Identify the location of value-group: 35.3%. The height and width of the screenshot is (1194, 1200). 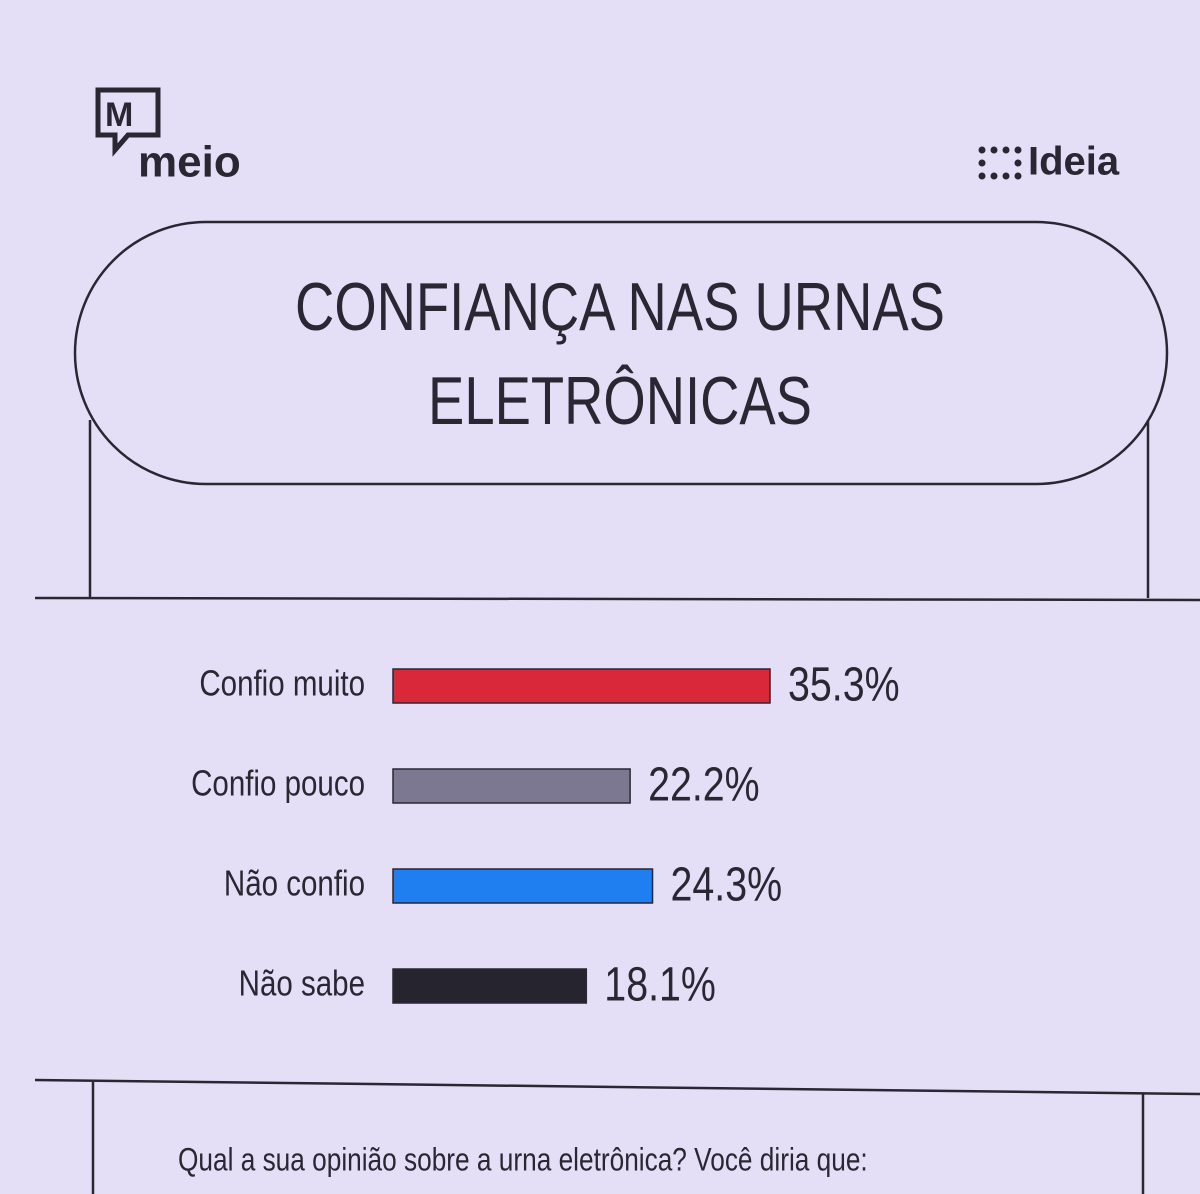
(844, 685).